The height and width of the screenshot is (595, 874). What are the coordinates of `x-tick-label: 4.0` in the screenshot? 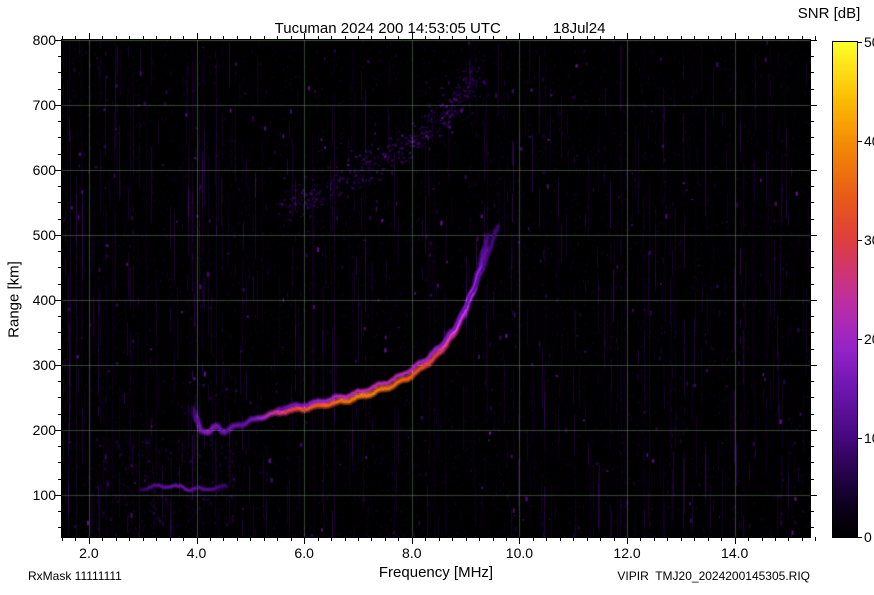 It's located at (196, 553).